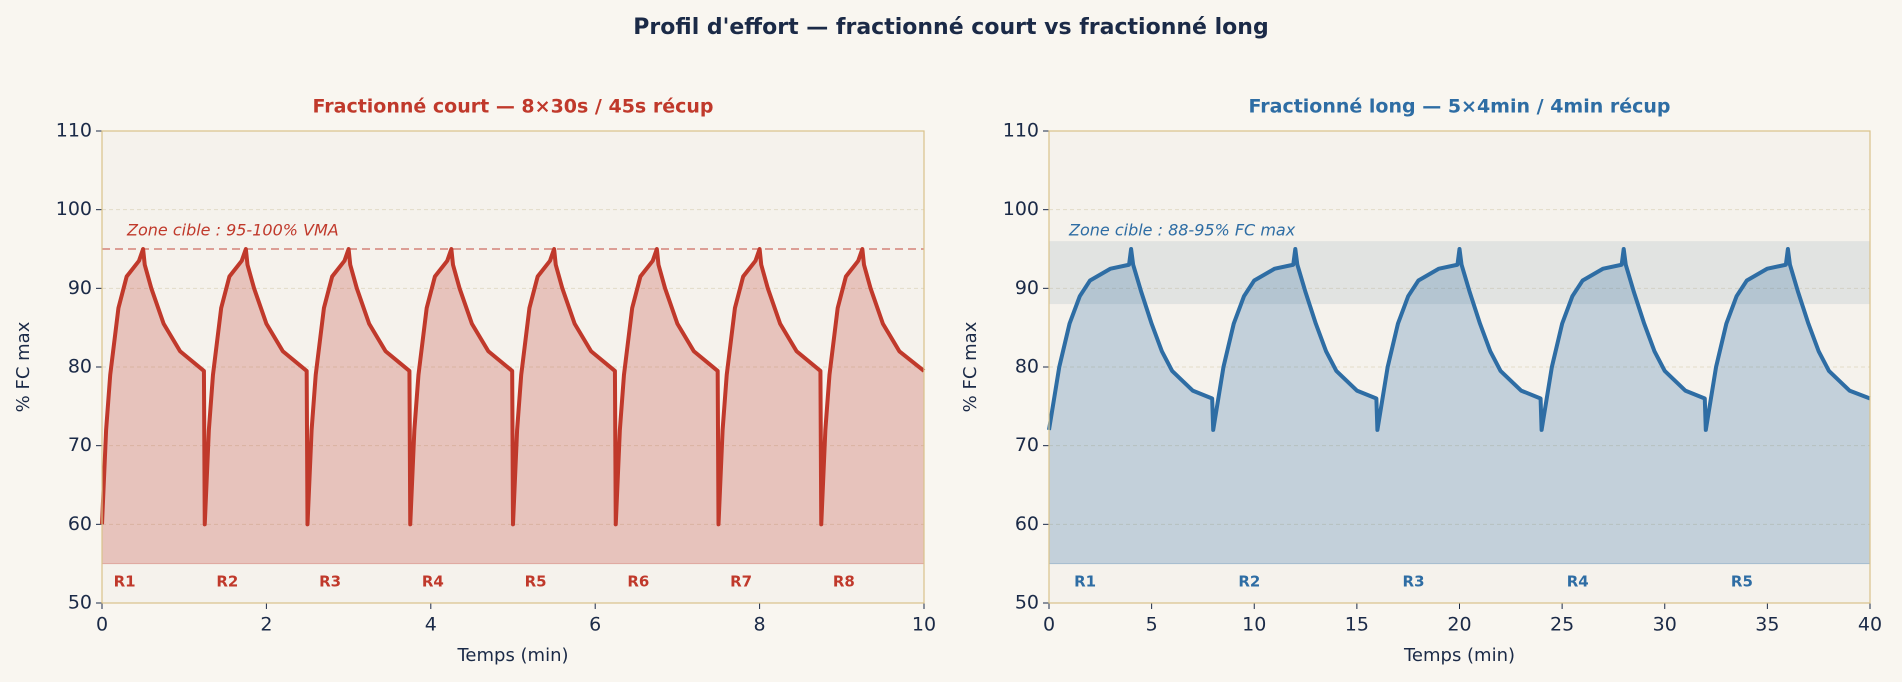  I want to click on x-tick-label: 8, so click(760, 625).